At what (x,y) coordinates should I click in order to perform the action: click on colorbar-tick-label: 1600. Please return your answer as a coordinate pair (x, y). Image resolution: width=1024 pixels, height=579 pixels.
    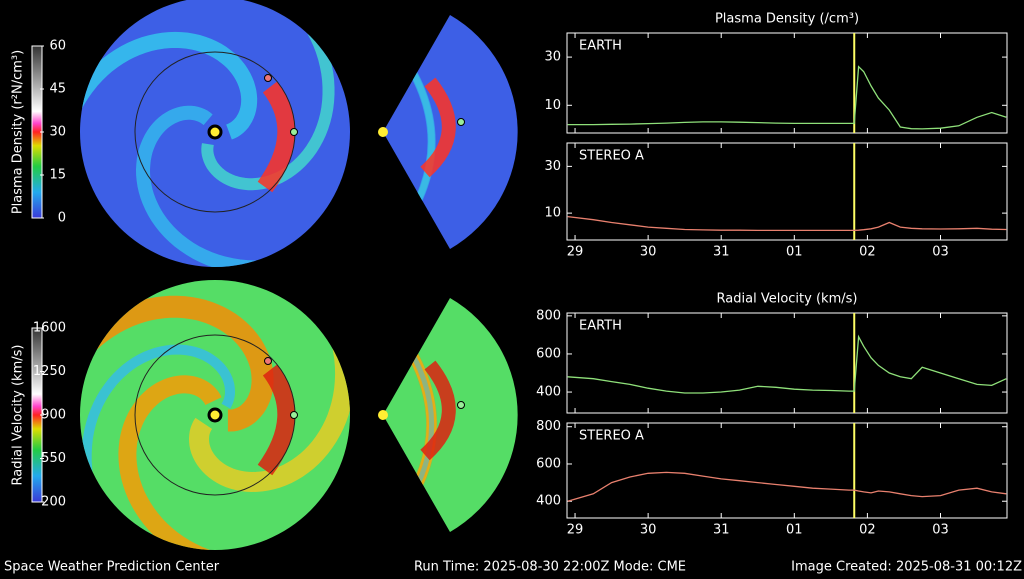
    Looking at the image, I should click on (49, 328).